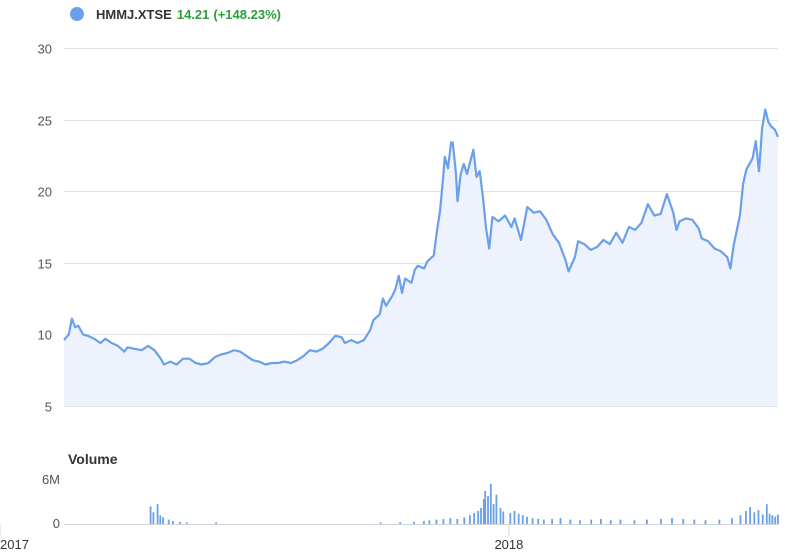 The width and height of the screenshot is (800, 559). What do you see at coordinates (193, 14) in the screenshot?
I see `legend-price: 14.21` at bounding box center [193, 14].